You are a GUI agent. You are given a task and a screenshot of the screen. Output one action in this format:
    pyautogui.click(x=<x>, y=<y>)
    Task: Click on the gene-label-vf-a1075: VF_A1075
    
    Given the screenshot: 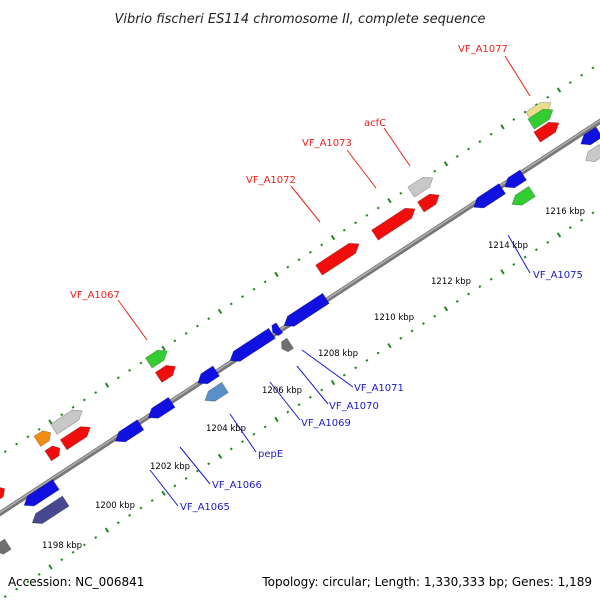 What is the action you would take?
    pyautogui.click(x=558, y=275)
    